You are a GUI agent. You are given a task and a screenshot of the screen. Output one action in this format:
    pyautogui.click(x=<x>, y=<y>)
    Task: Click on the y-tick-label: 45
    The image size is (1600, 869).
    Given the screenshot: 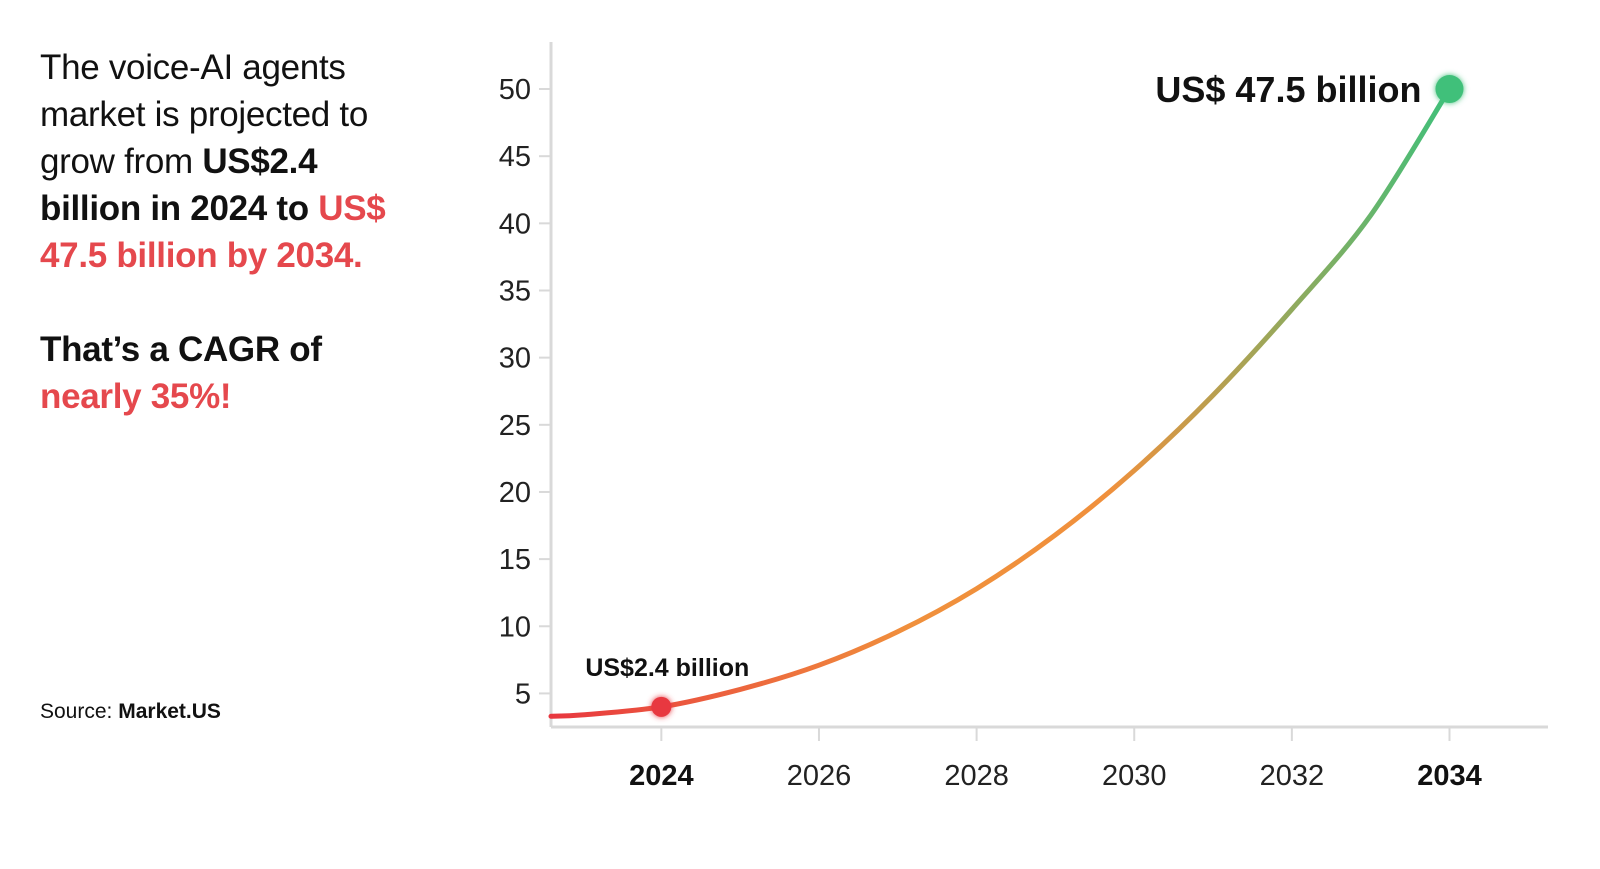 What is the action you would take?
    pyautogui.click(x=515, y=157)
    